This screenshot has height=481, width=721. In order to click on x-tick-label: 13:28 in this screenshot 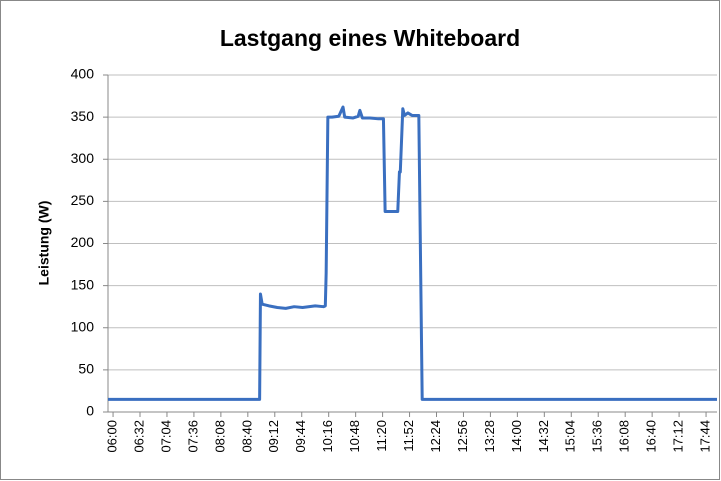, I will do `click(489, 436)`.